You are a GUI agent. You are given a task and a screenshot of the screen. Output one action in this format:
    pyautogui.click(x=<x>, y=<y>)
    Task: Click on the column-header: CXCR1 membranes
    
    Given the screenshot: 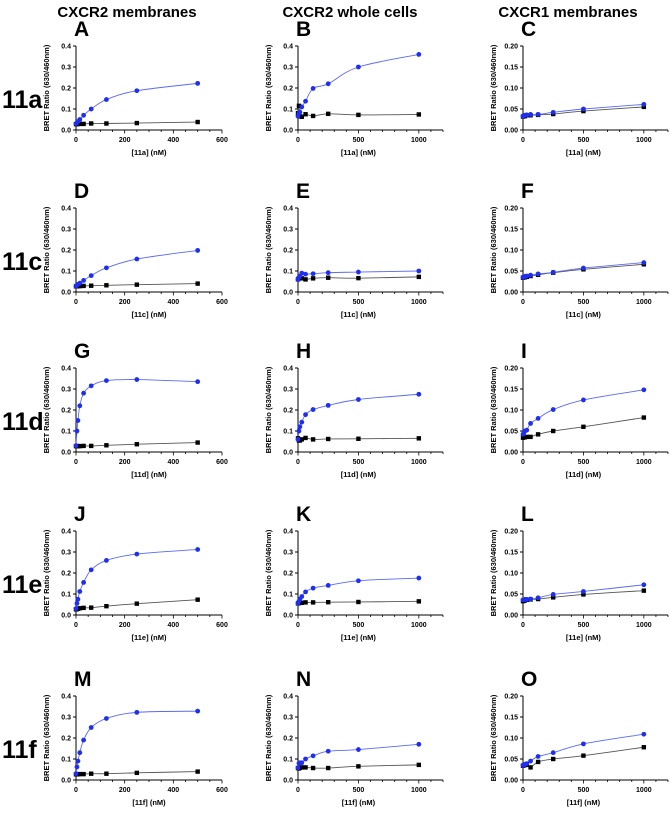 What is the action you would take?
    pyautogui.click(x=567, y=12)
    